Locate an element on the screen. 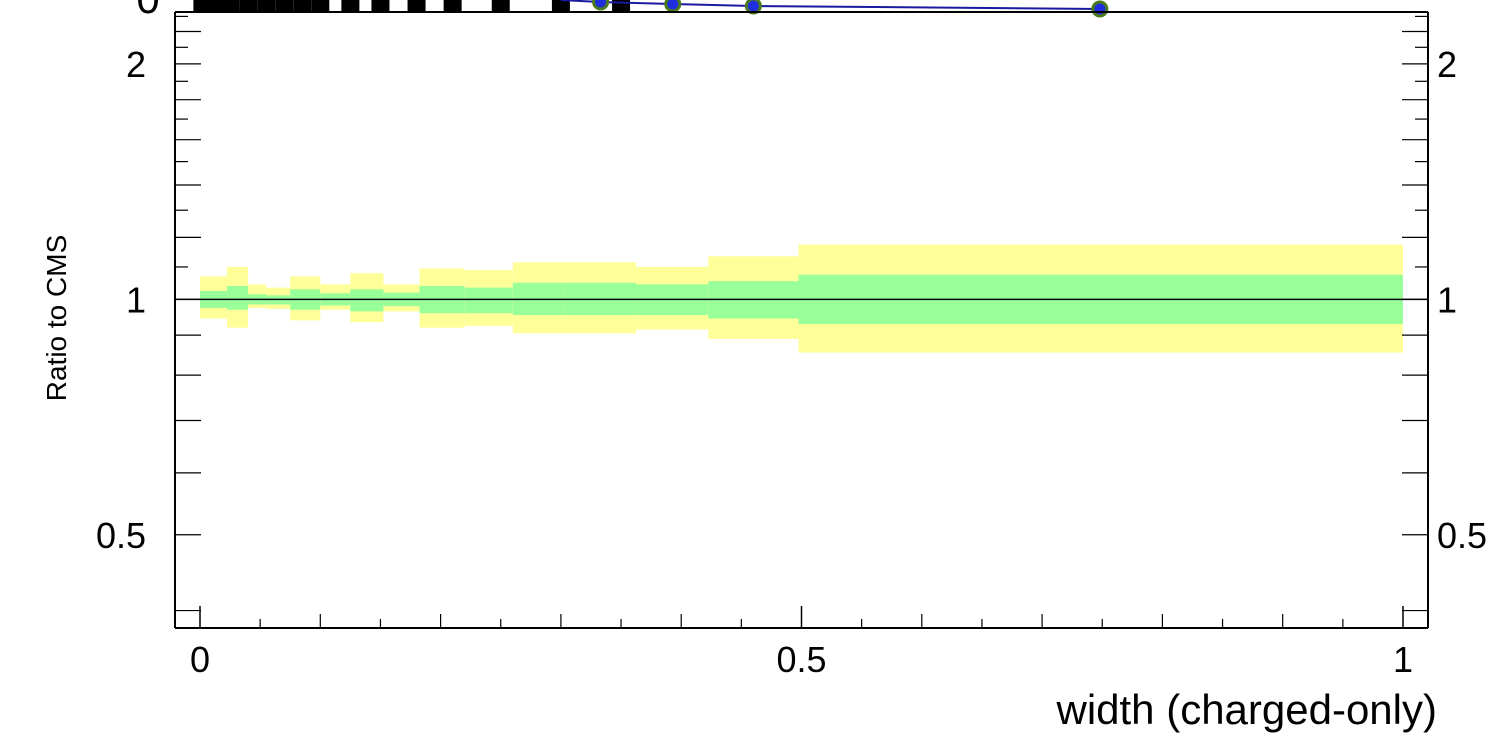  y-tick-label-right: 2 is located at coordinates (1447, 64).